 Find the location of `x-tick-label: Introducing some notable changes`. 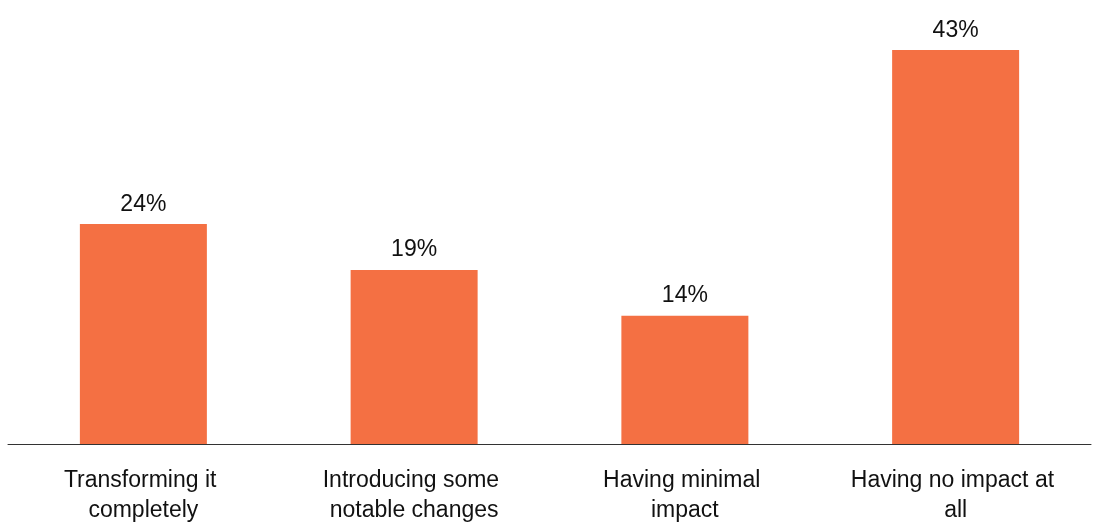

x-tick-label: Introducing some notable changes is located at coordinates (414, 494).